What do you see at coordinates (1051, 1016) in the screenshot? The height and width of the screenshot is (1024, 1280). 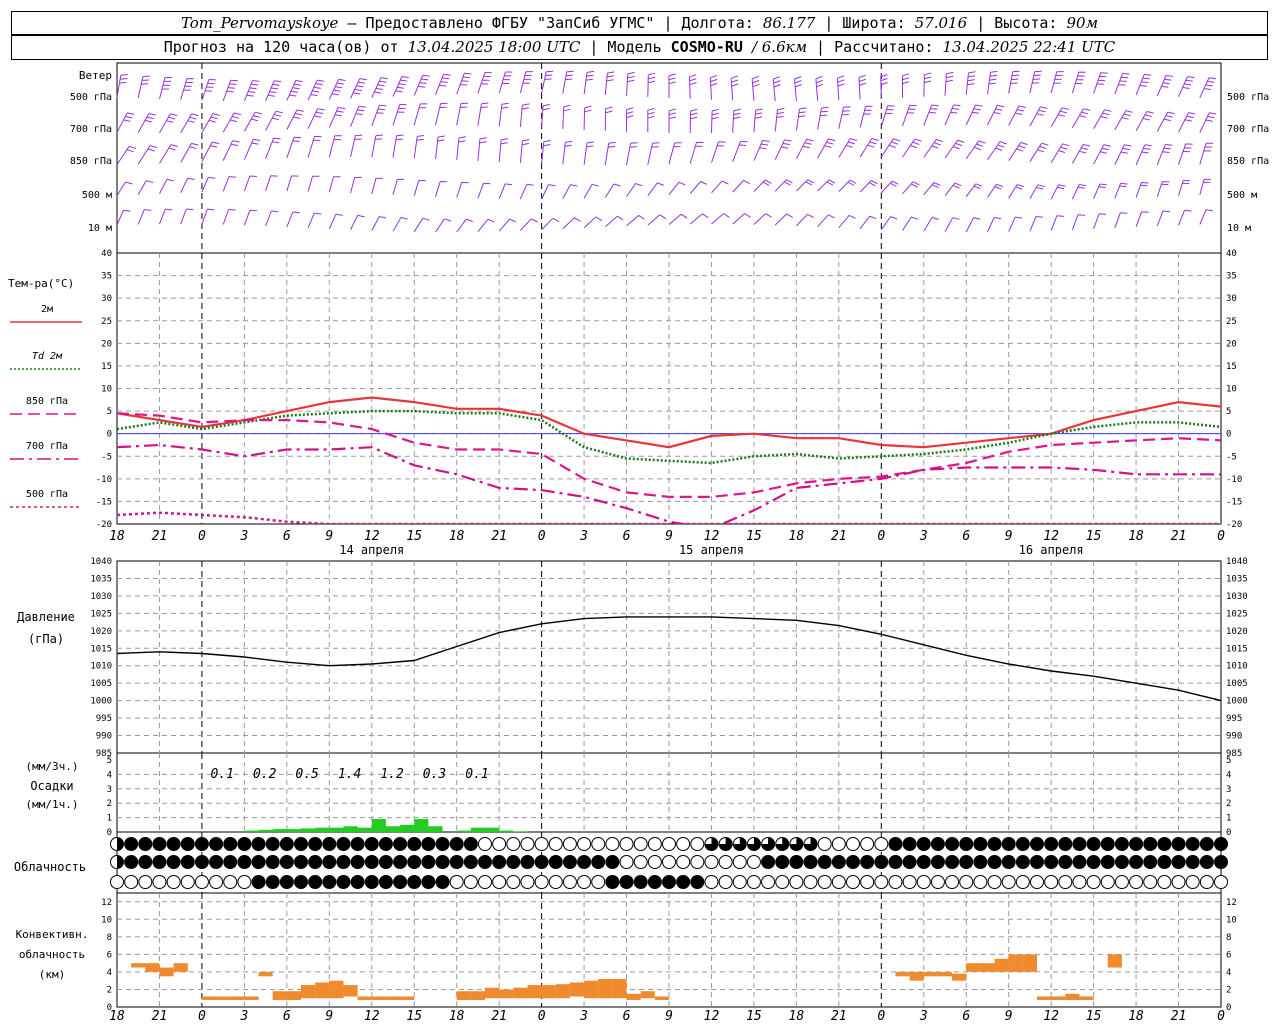 I see `hour-label-bottom: 12` at bounding box center [1051, 1016].